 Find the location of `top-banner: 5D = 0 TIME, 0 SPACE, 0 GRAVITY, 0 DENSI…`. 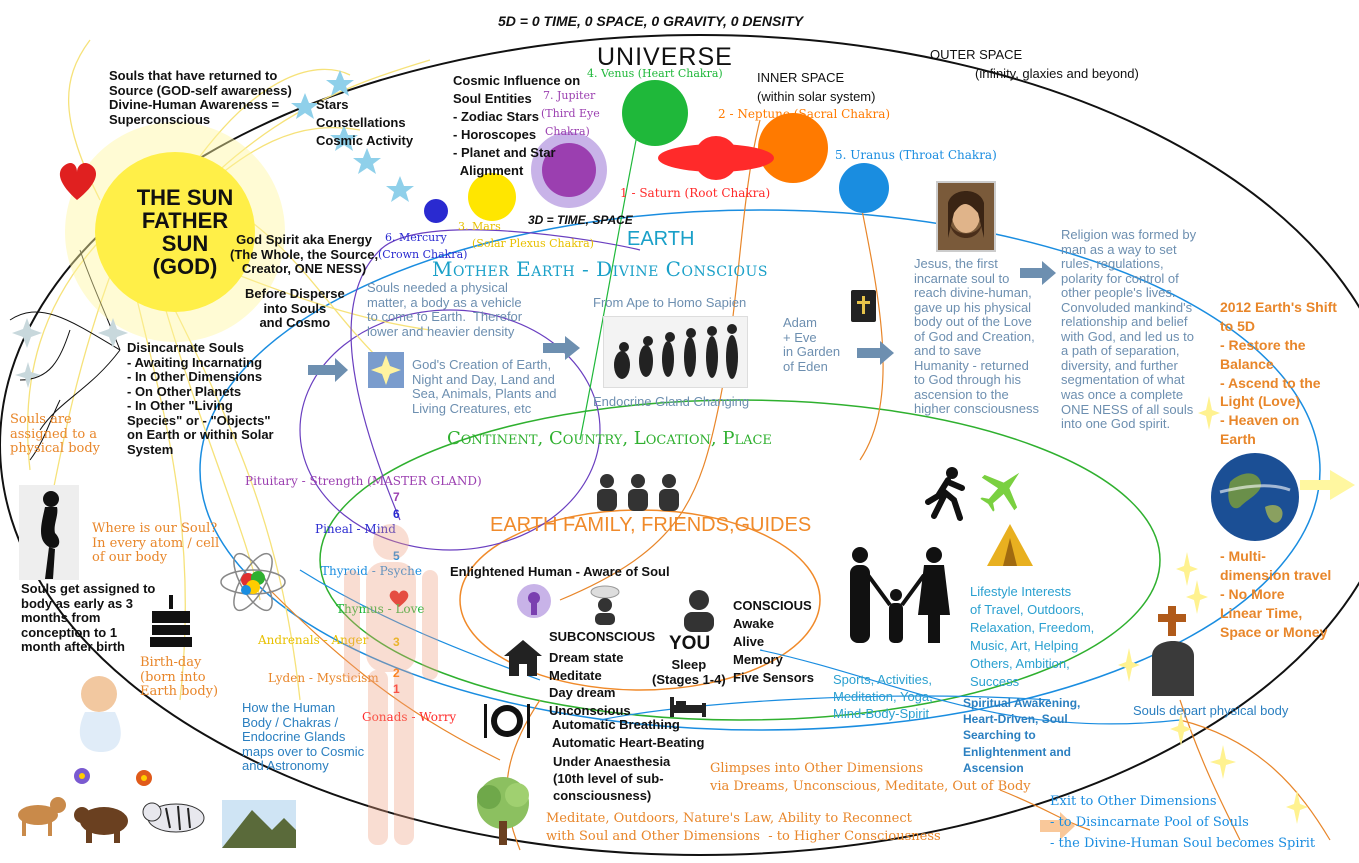

top-banner: 5D = 0 TIME, 0 SPACE, 0 GRAVITY, 0 DENSI… is located at coordinates (651, 21).